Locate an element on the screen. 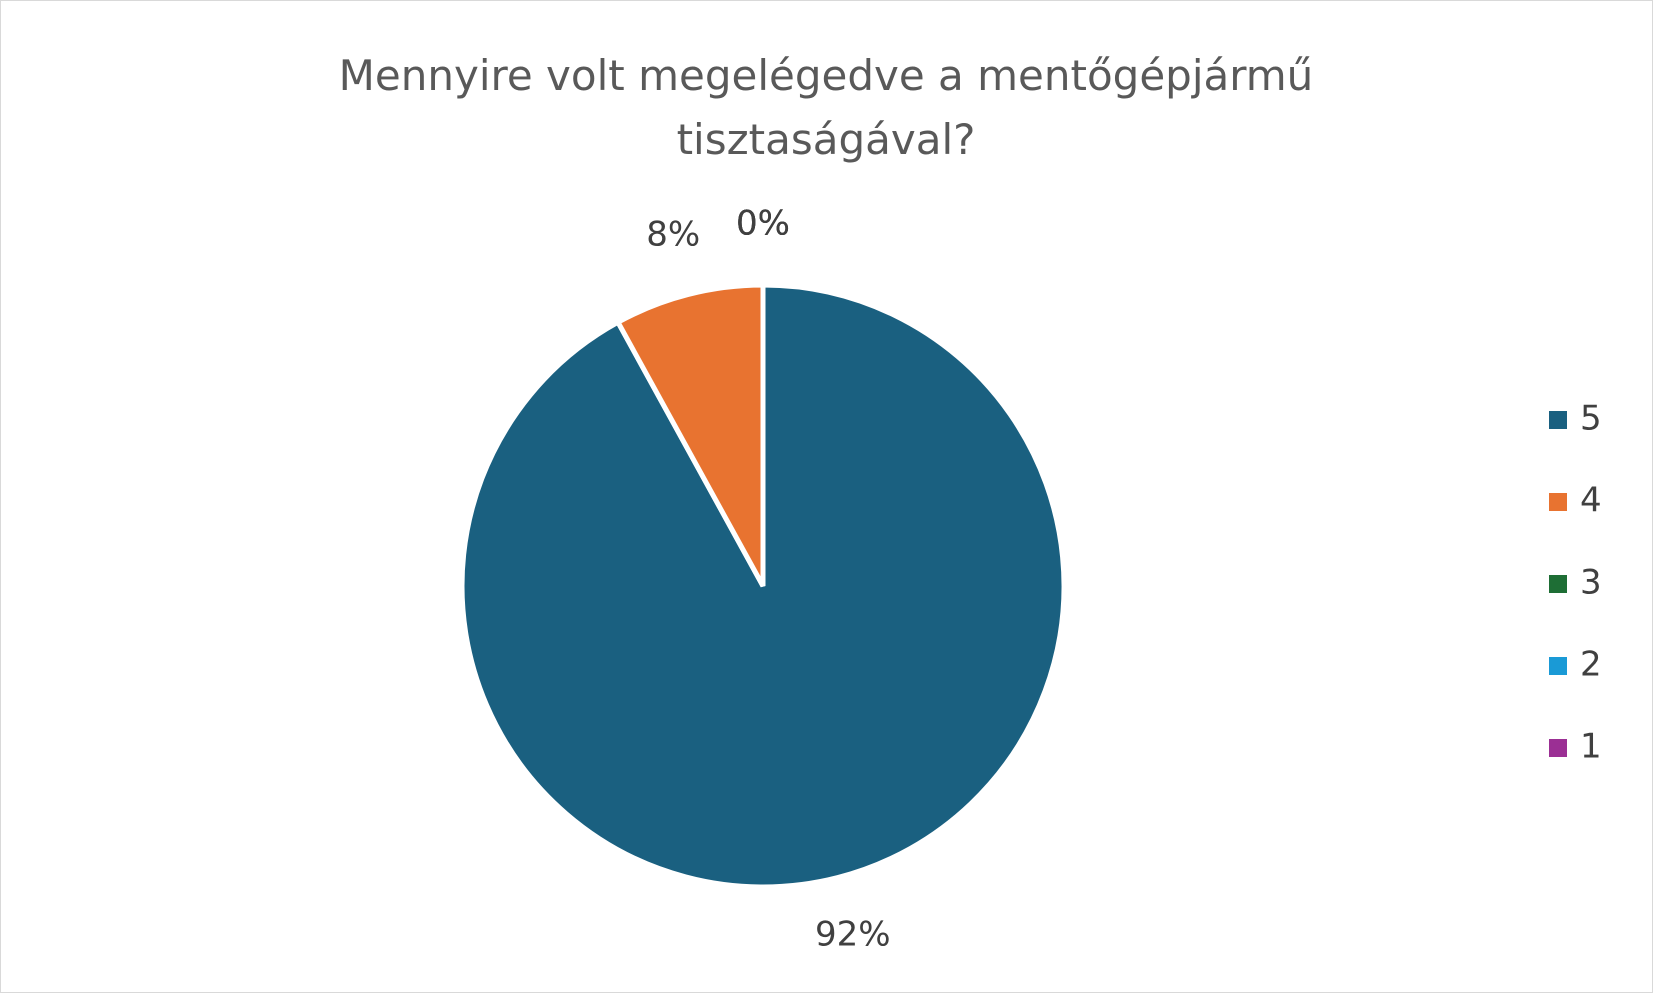 This screenshot has height=993, width=1653. data-label: 92% is located at coordinates (853, 934).